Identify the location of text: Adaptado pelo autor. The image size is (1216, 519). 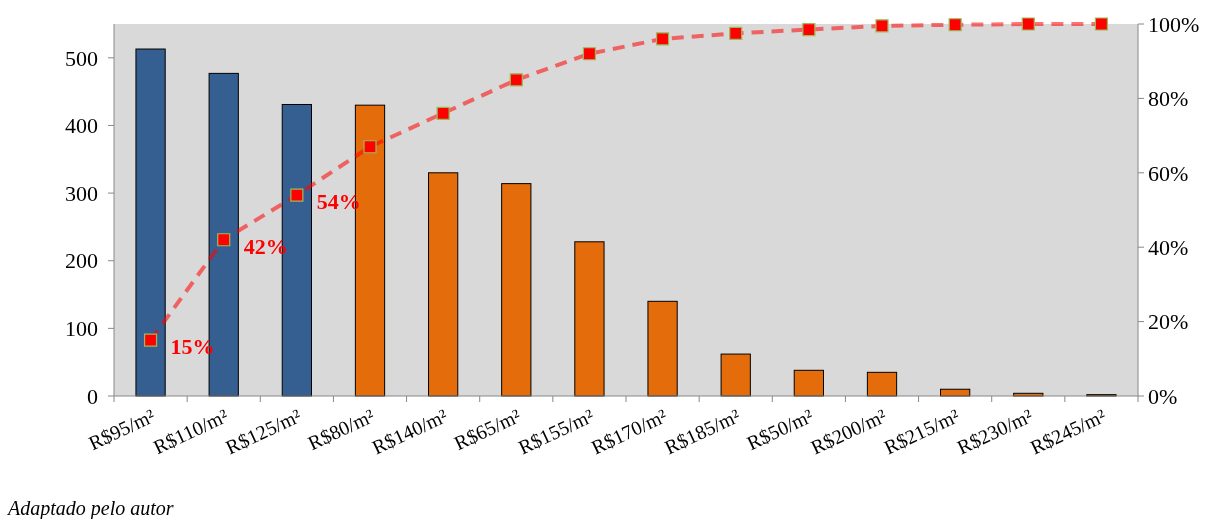
(90, 508).